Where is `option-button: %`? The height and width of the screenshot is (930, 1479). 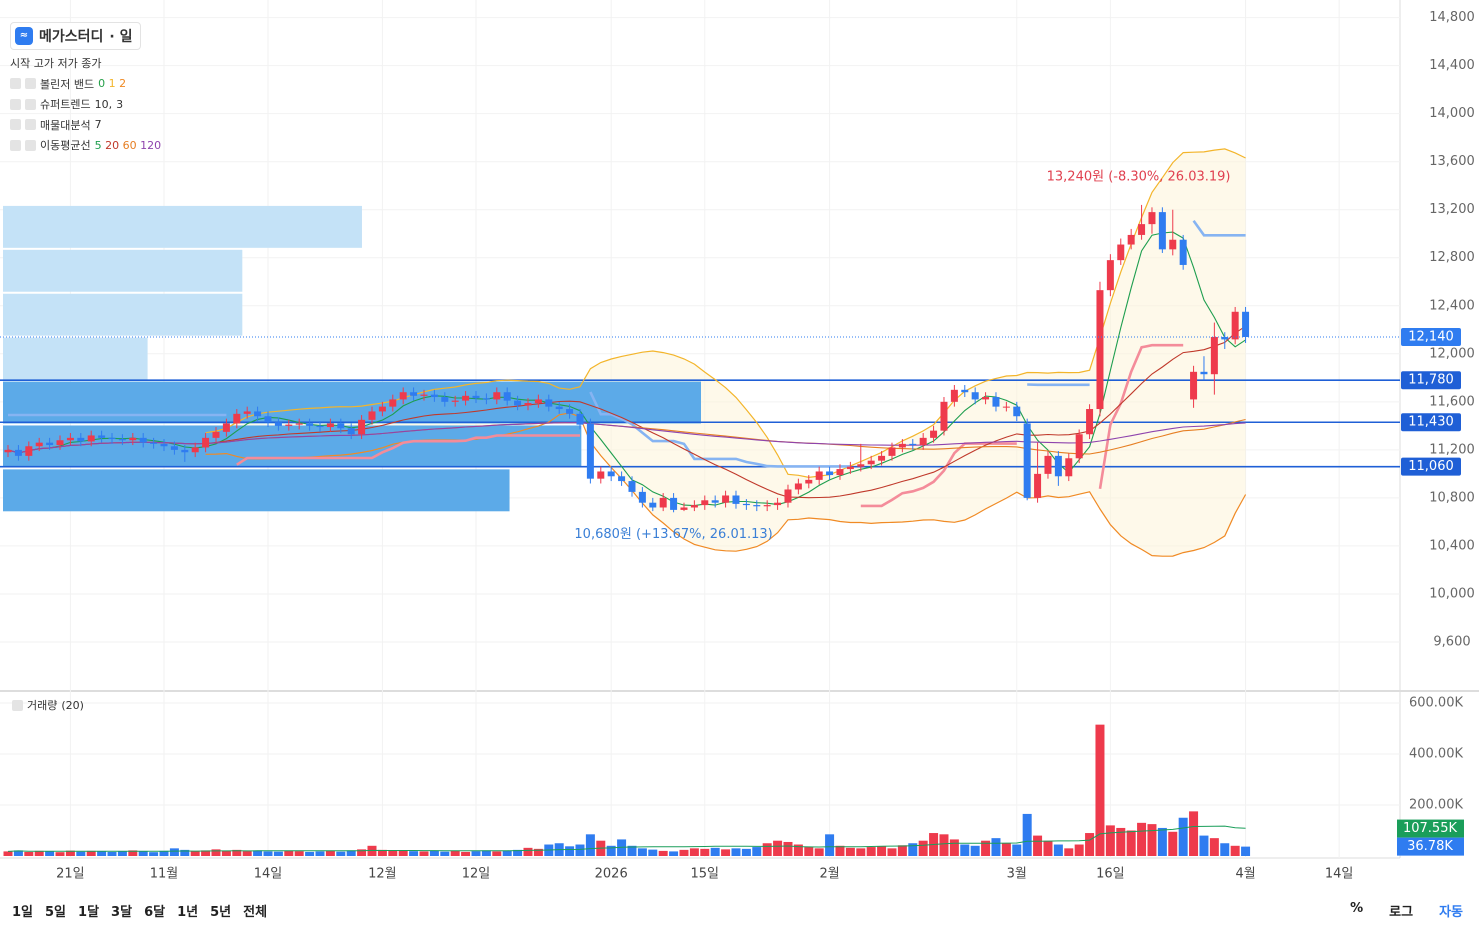
option-button: % is located at coordinates (1357, 908).